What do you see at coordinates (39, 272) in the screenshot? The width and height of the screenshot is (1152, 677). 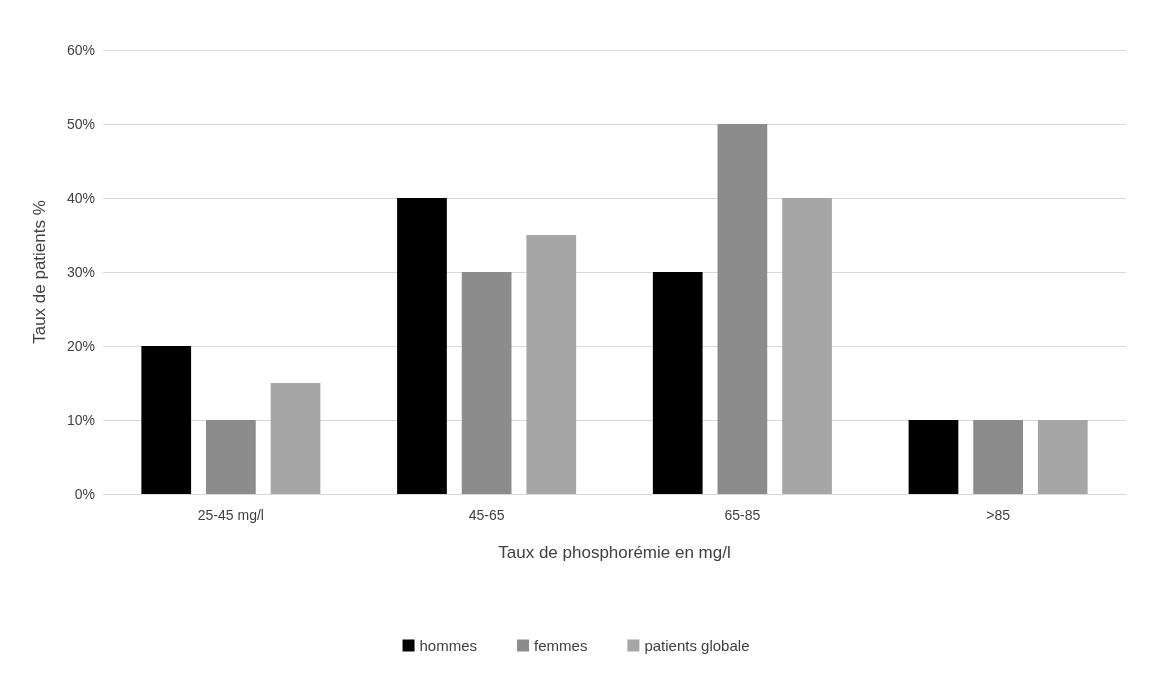 I see `y-axis-title: Taux de patients %` at bounding box center [39, 272].